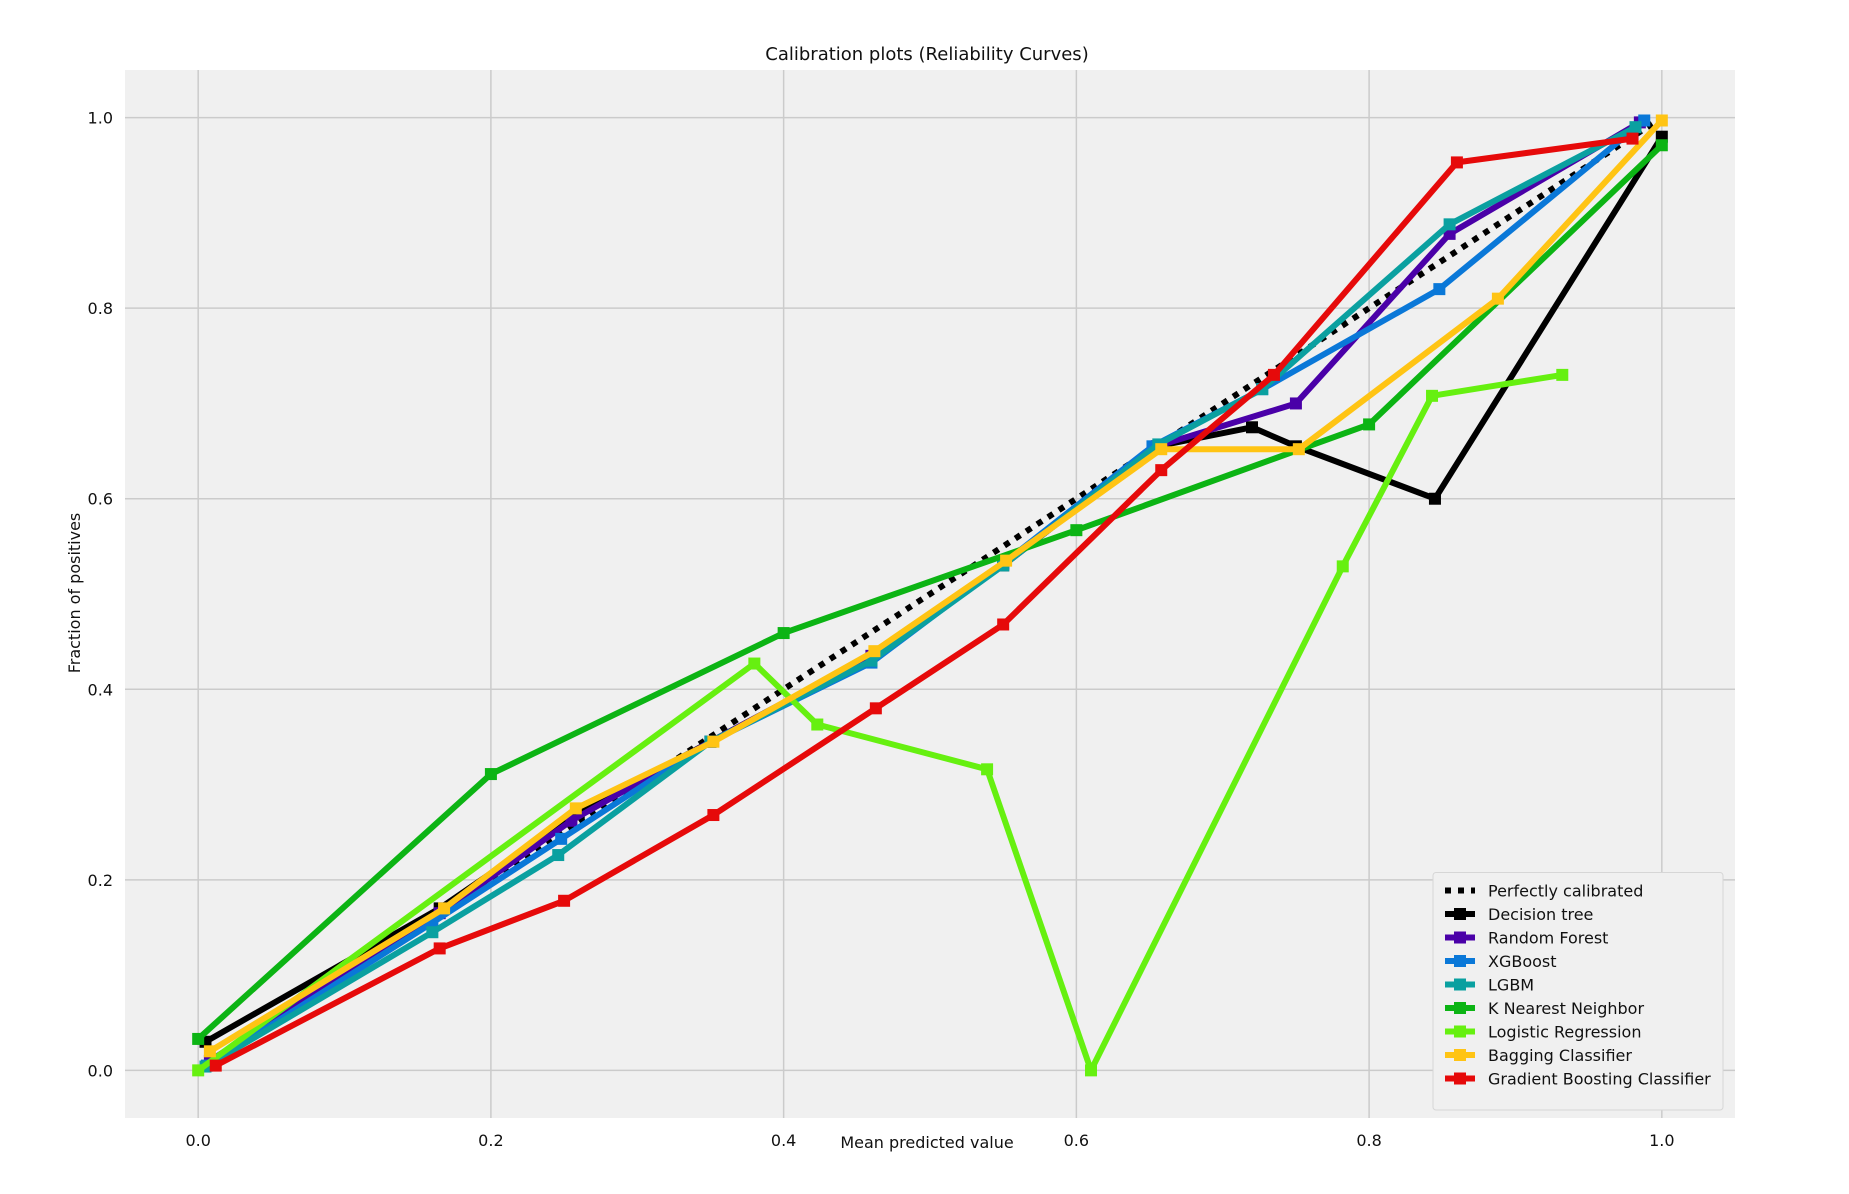  What do you see at coordinates (100, 880) in the screenshot?
I see `y-tick-label: 0.2` at bounding box center [100, 880].